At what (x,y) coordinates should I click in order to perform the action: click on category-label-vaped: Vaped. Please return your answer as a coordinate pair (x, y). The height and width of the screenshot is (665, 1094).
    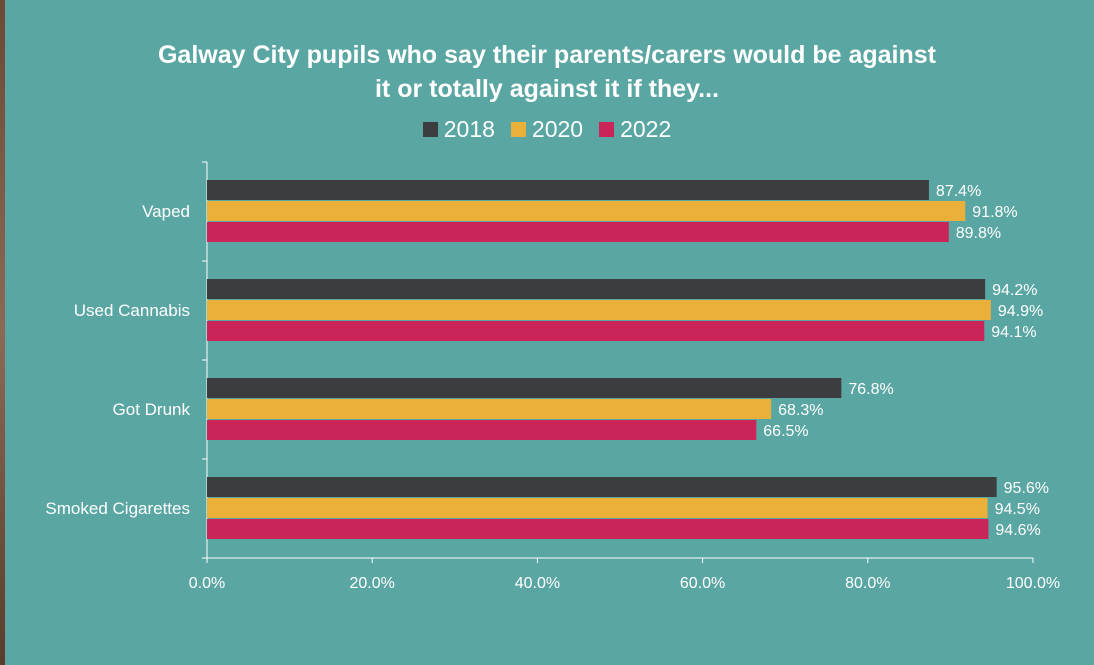
    Looking at the image, I should click on (166, 211).